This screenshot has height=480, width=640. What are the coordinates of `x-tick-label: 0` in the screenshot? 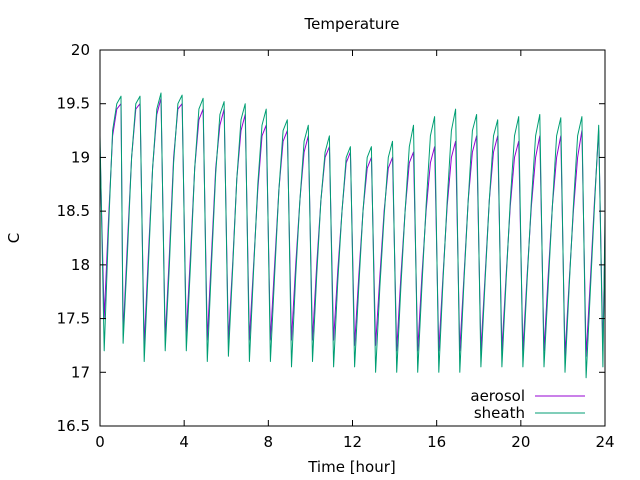 It's located at (100, 442).